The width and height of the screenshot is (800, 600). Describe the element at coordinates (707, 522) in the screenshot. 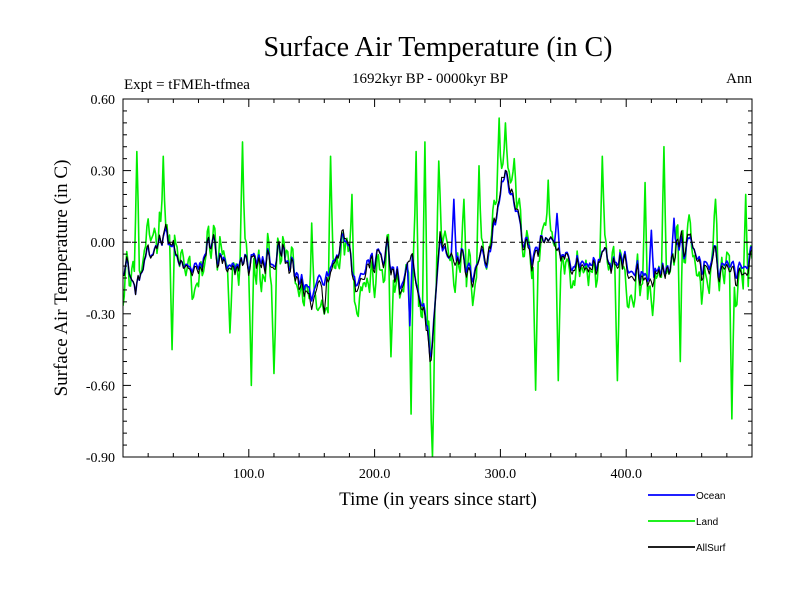

I see `legend-label-land: Land` at that location.